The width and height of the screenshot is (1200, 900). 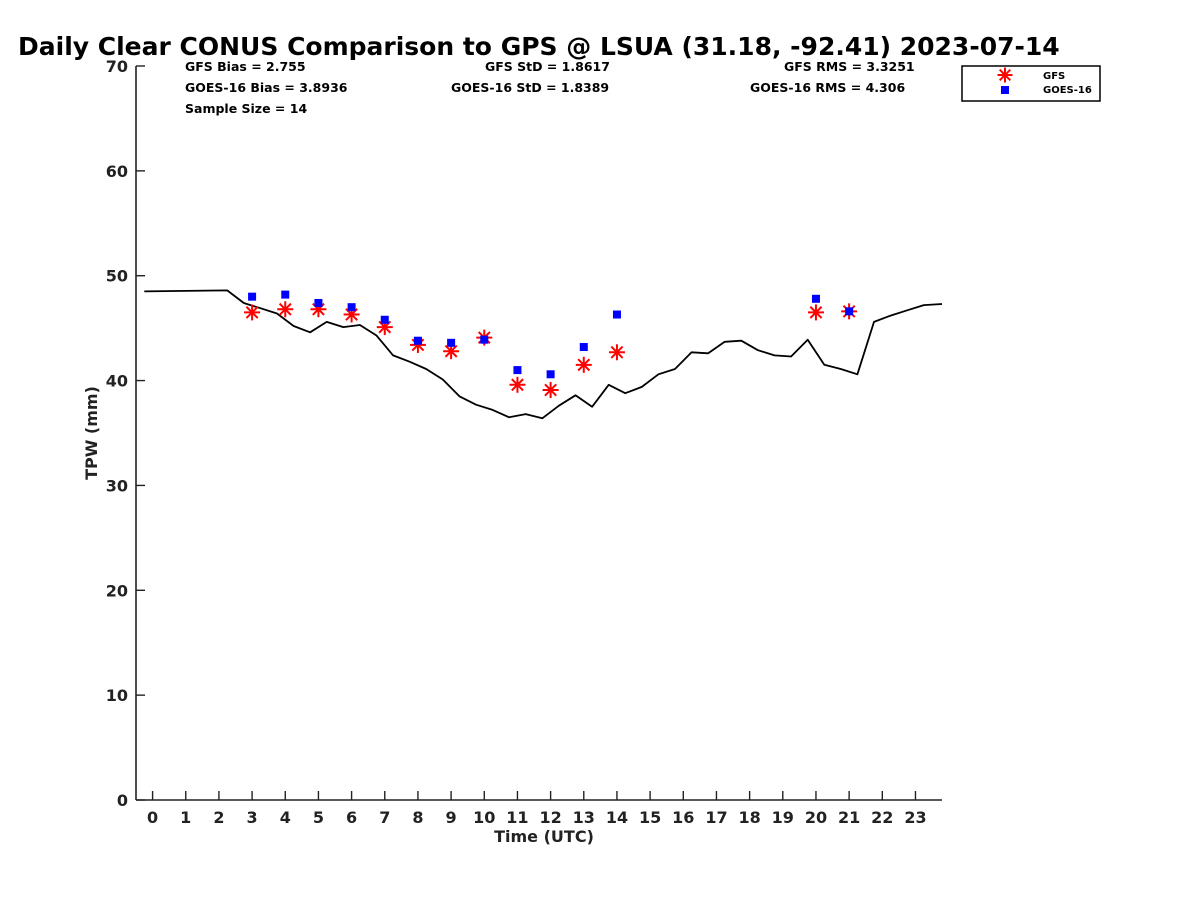 What do you see at coordinates (245, 66) in the screenshot?
I see `stat-gfs-bias: GFS Bias = 2.755` at bounding box center [245, 66].